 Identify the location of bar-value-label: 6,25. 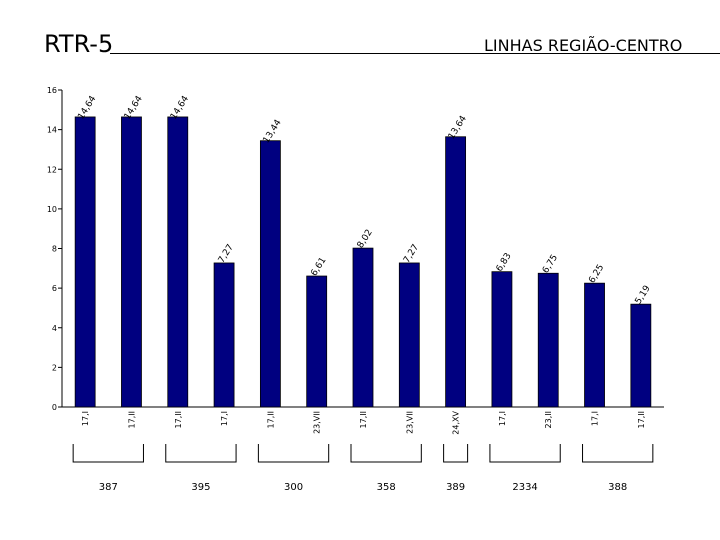
(596, 274).